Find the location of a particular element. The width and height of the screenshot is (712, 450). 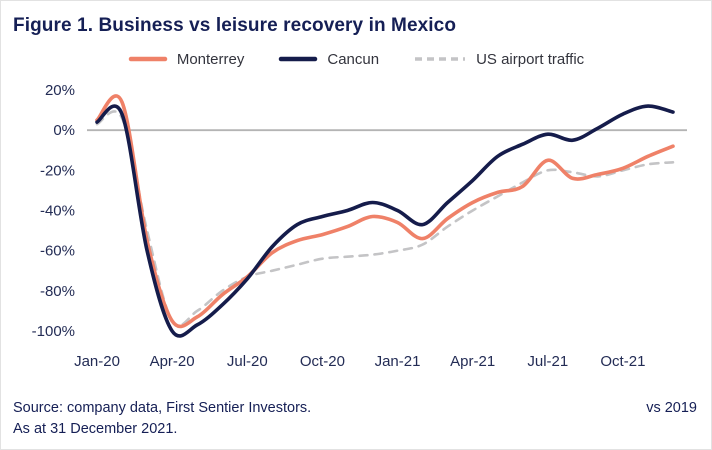

monterrey-line-swatch-icon is located at coordinates (148, 59).